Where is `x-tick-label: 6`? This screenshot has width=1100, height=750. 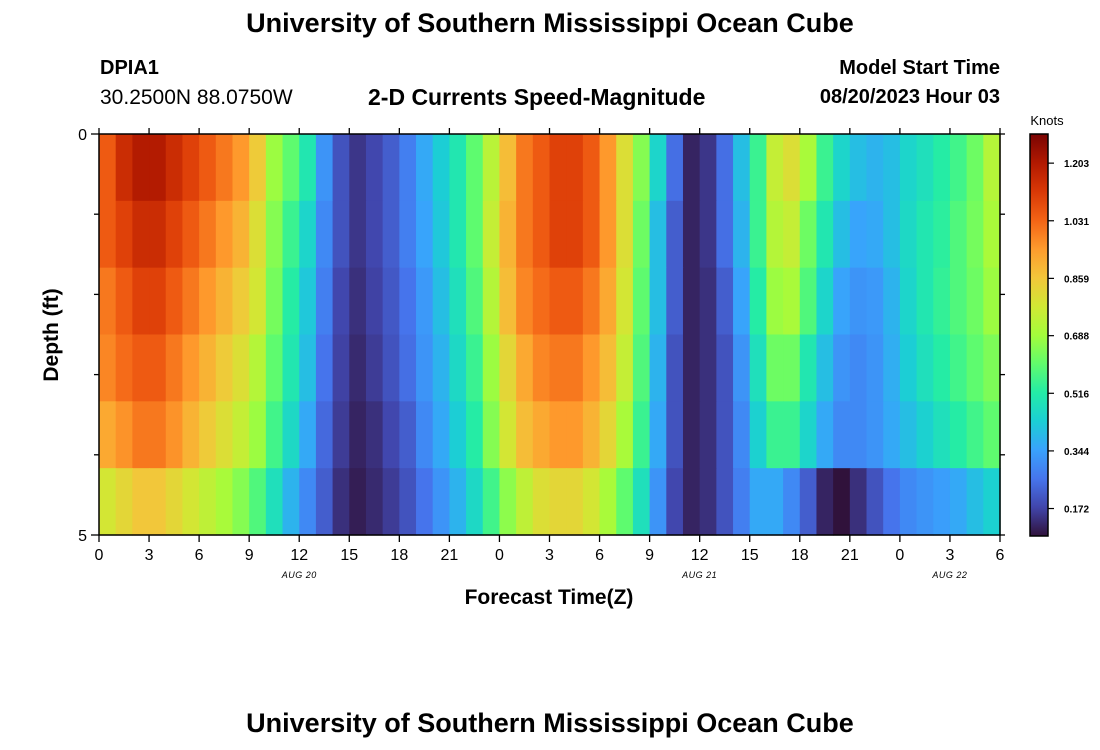
x-tick-label: 6 is located at coordinates (599, 555).